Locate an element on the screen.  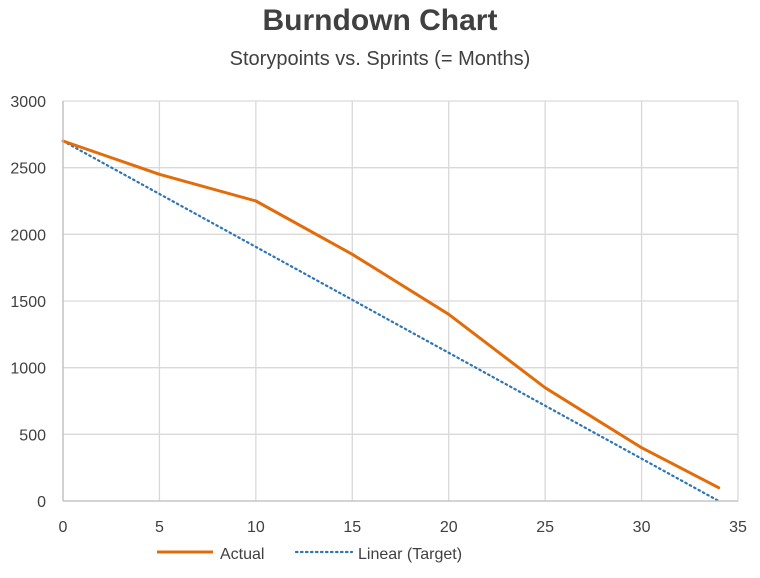
y-tick-label: 1000 is located at coordinates (28, 369).